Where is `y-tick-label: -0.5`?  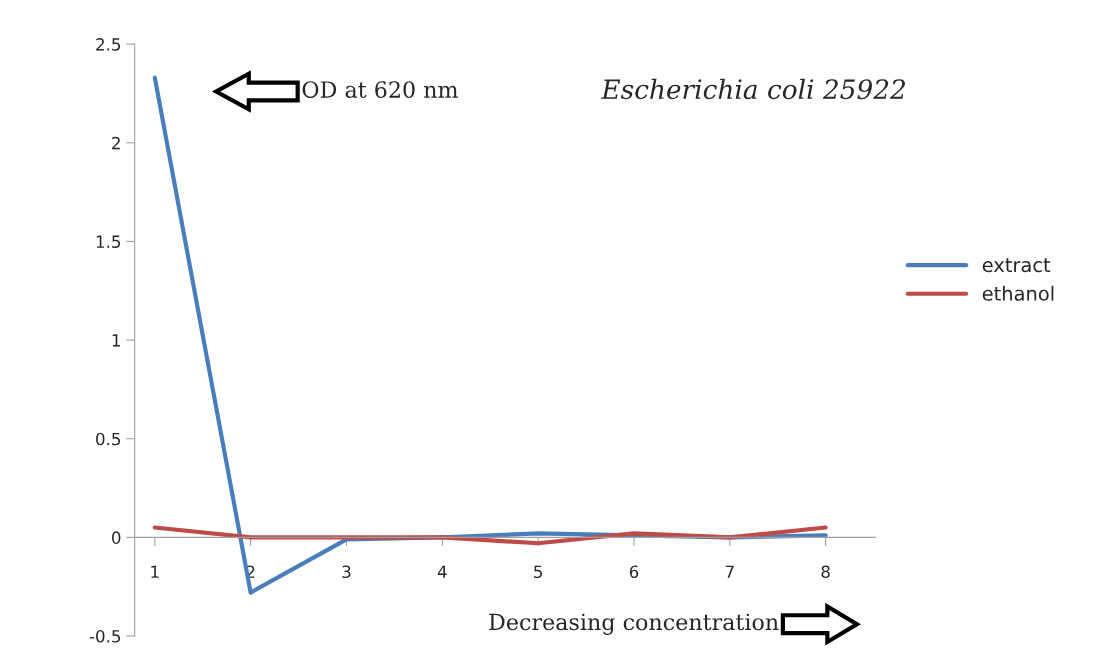 y-tick-label: -0.5 is located at coordinates (105, 636).